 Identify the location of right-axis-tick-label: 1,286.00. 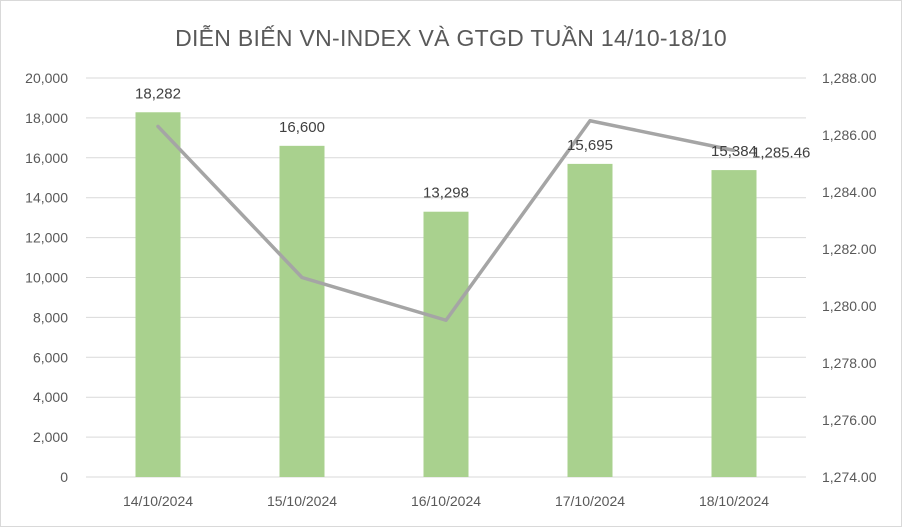
(849, 135).